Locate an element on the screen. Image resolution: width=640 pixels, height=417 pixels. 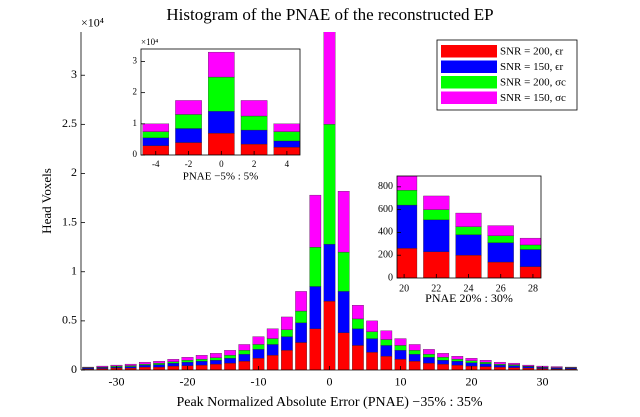
plot-area is located at coordinates (469, 227).